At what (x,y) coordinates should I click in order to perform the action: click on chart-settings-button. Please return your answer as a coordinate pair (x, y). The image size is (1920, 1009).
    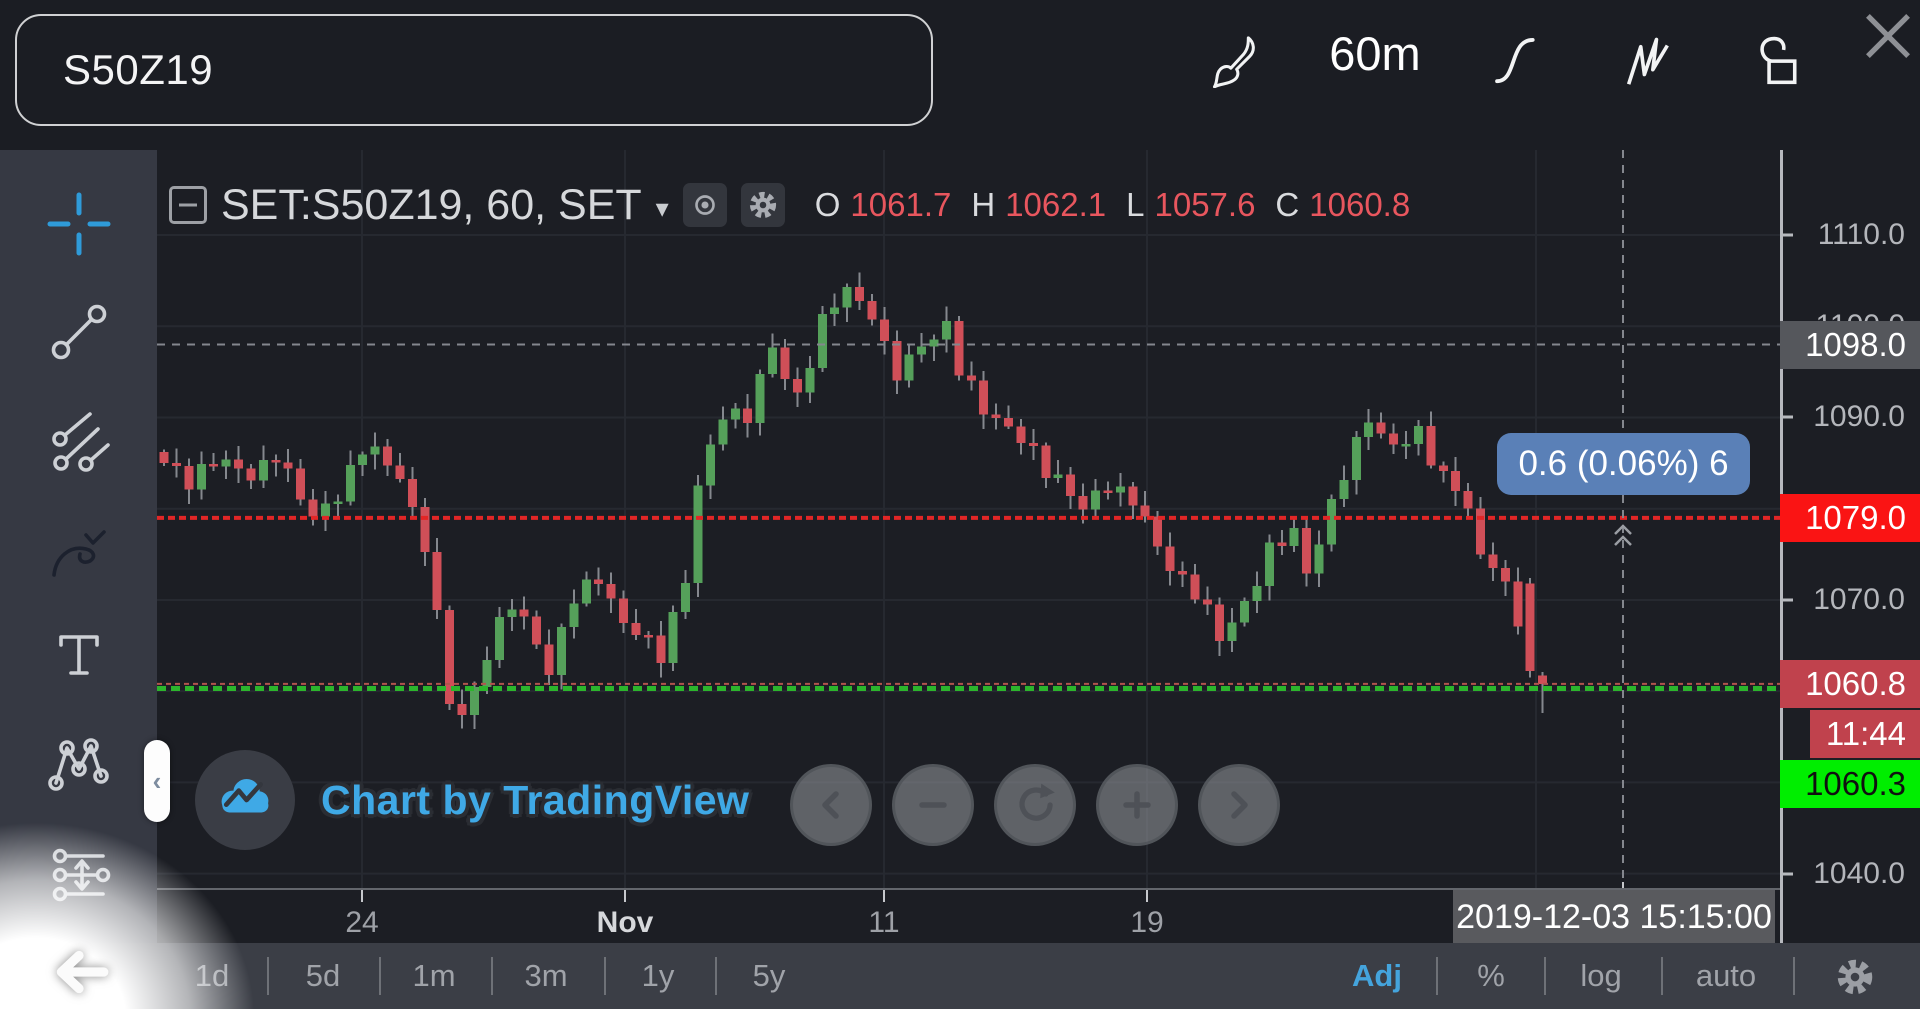
    Looking at the image, I should click on (1855, 977).